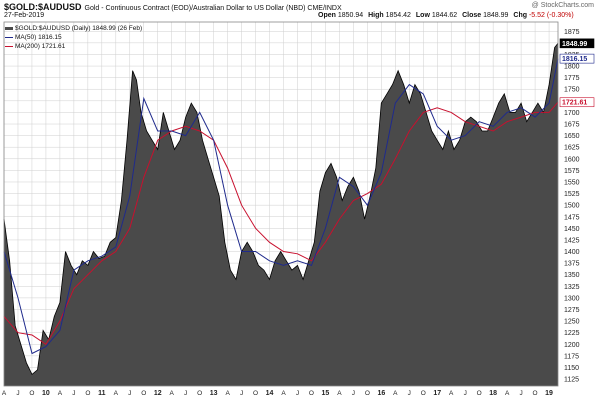 This screenshot has height=400, width=598. What do you see at coordinates (9, 28) in the screenshot?
I see `main-swatch-icon` at bounding box center [9, 28].